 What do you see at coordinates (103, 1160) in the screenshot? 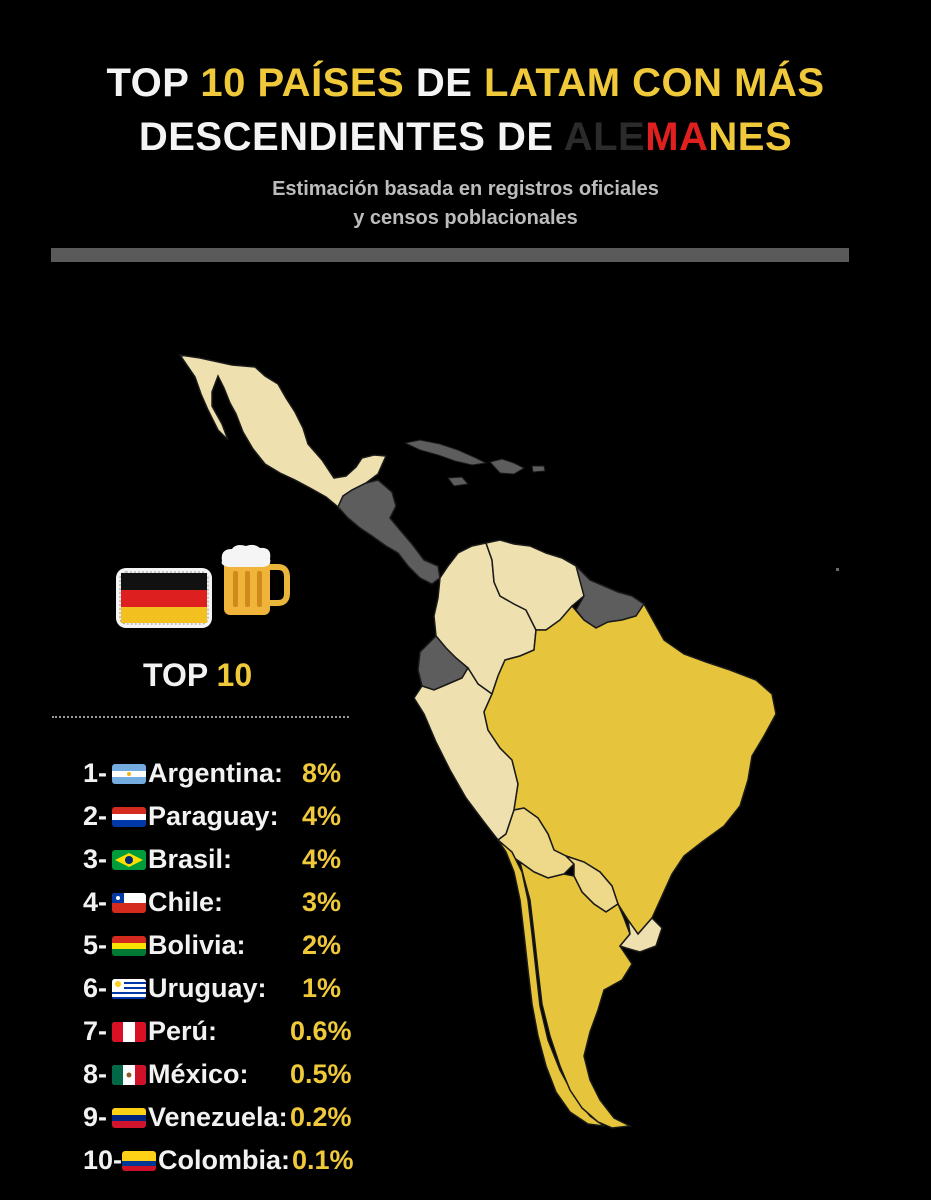
I see `rank-number: 10-` at bounding box center [103, 1160].